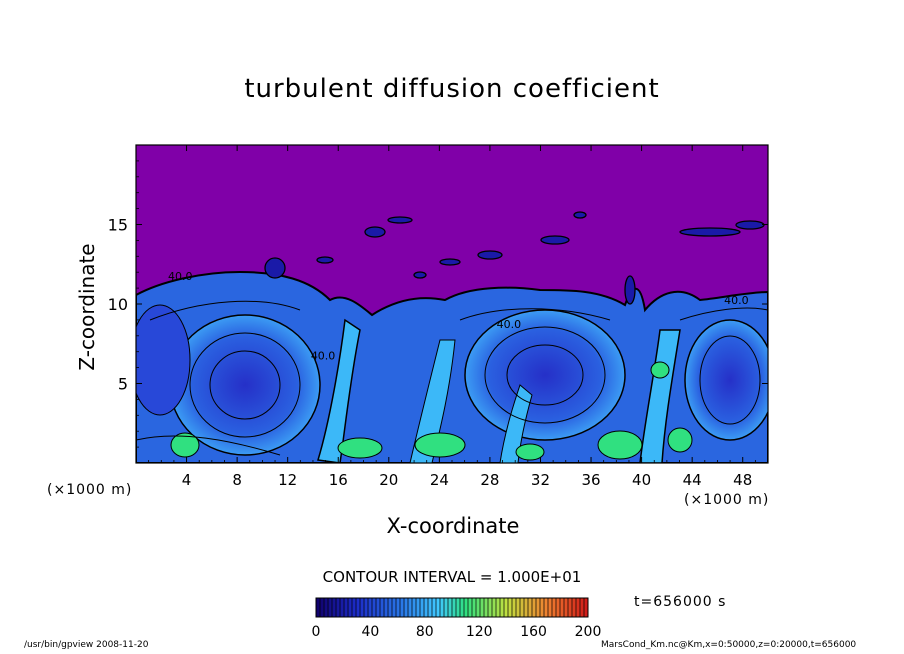  What do you see at coordinates (727, 500) in the screenshot?
I see `x-unit-label-right: (×1000 m)` at bounding box center [727, 500].